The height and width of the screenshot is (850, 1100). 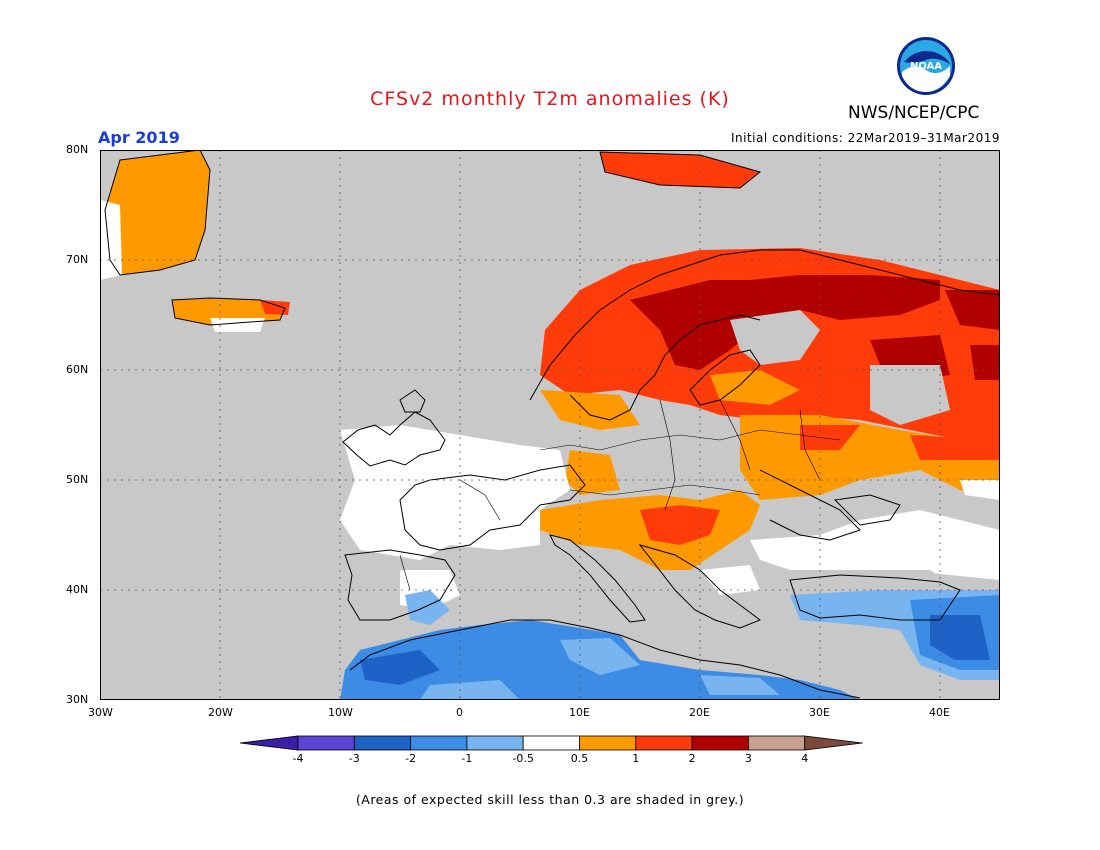 What do you see at coordinates (523, 758) in the screenshot?
I see `colorbar-label: -0.5` at bounding box center [523, 758].